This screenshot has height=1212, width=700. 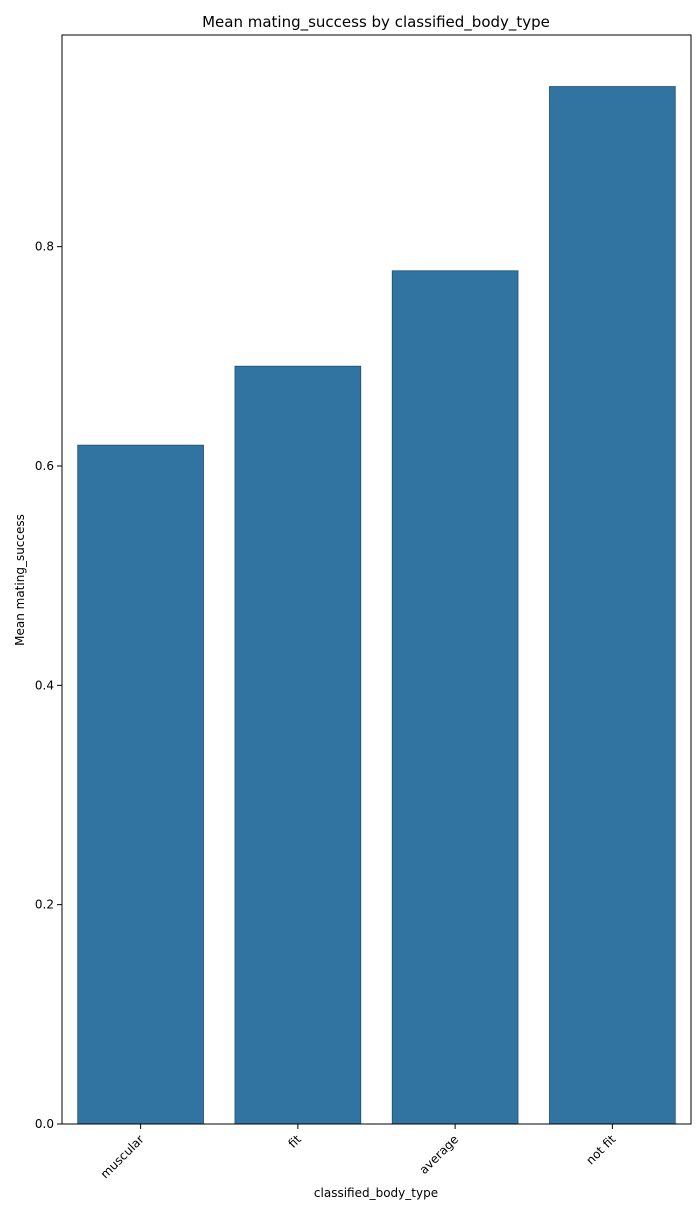 I want to click on x-axis-label: classified_body_type, so click(x=376, y=1193).